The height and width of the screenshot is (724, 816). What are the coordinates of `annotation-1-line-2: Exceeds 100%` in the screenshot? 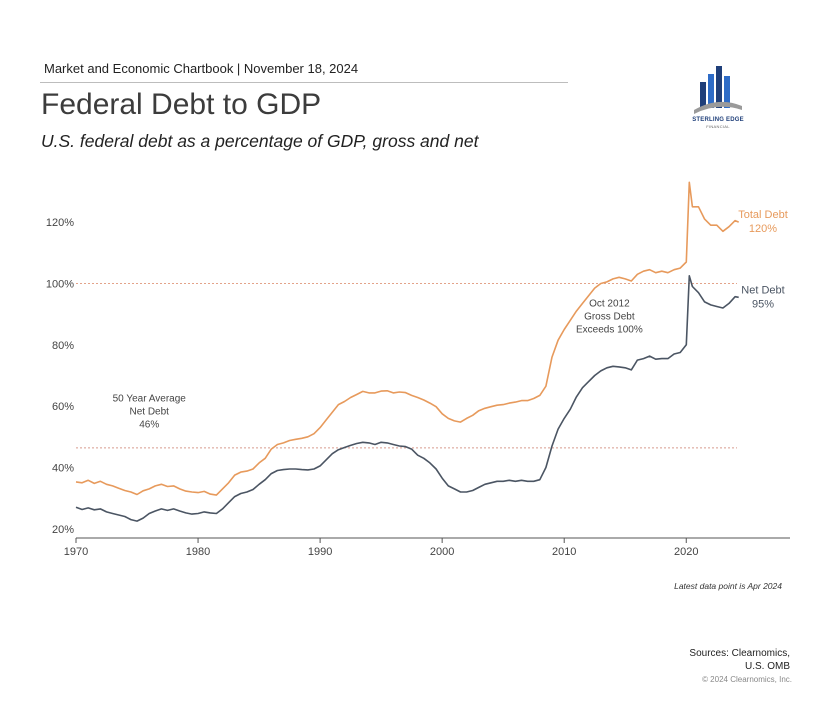 It's located at (609, 329).